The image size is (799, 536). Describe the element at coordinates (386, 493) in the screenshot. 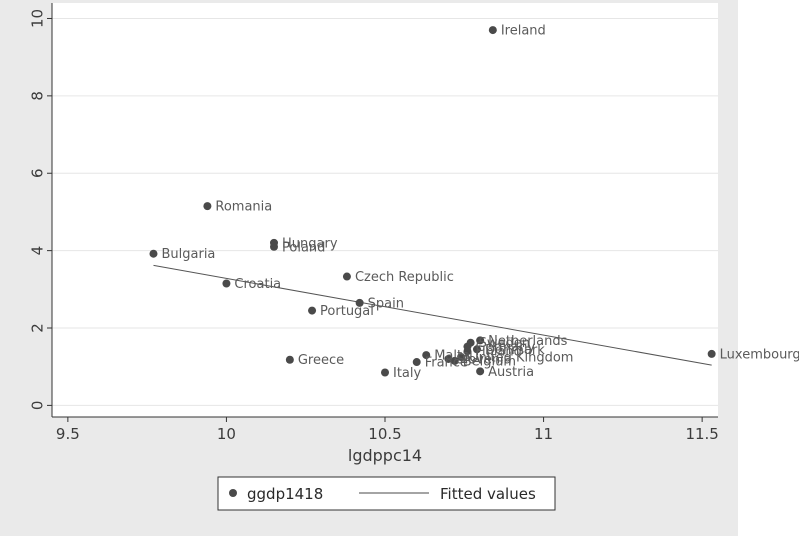

I see `legend: ggdp1418 Fitted values` at that location.